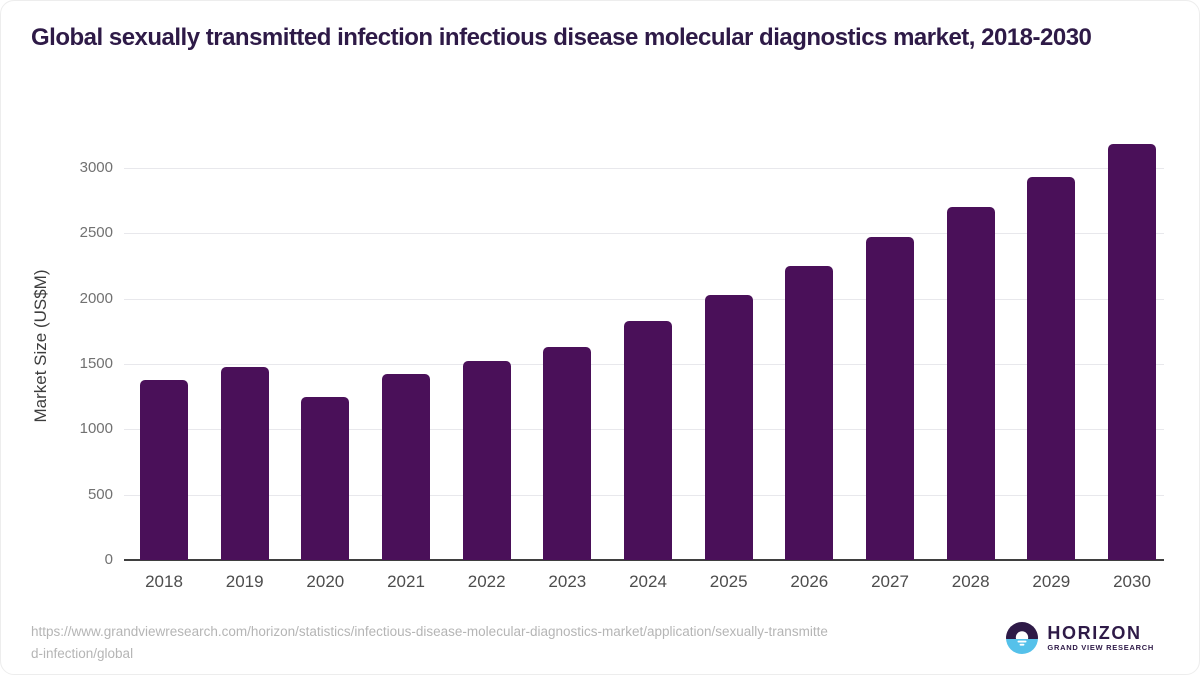 The image size is (1200, 675). What do you see at coordinates (486, 581) in the screenshot?
I see `x-tick-label: 2022` at bounding box center [486, 581].